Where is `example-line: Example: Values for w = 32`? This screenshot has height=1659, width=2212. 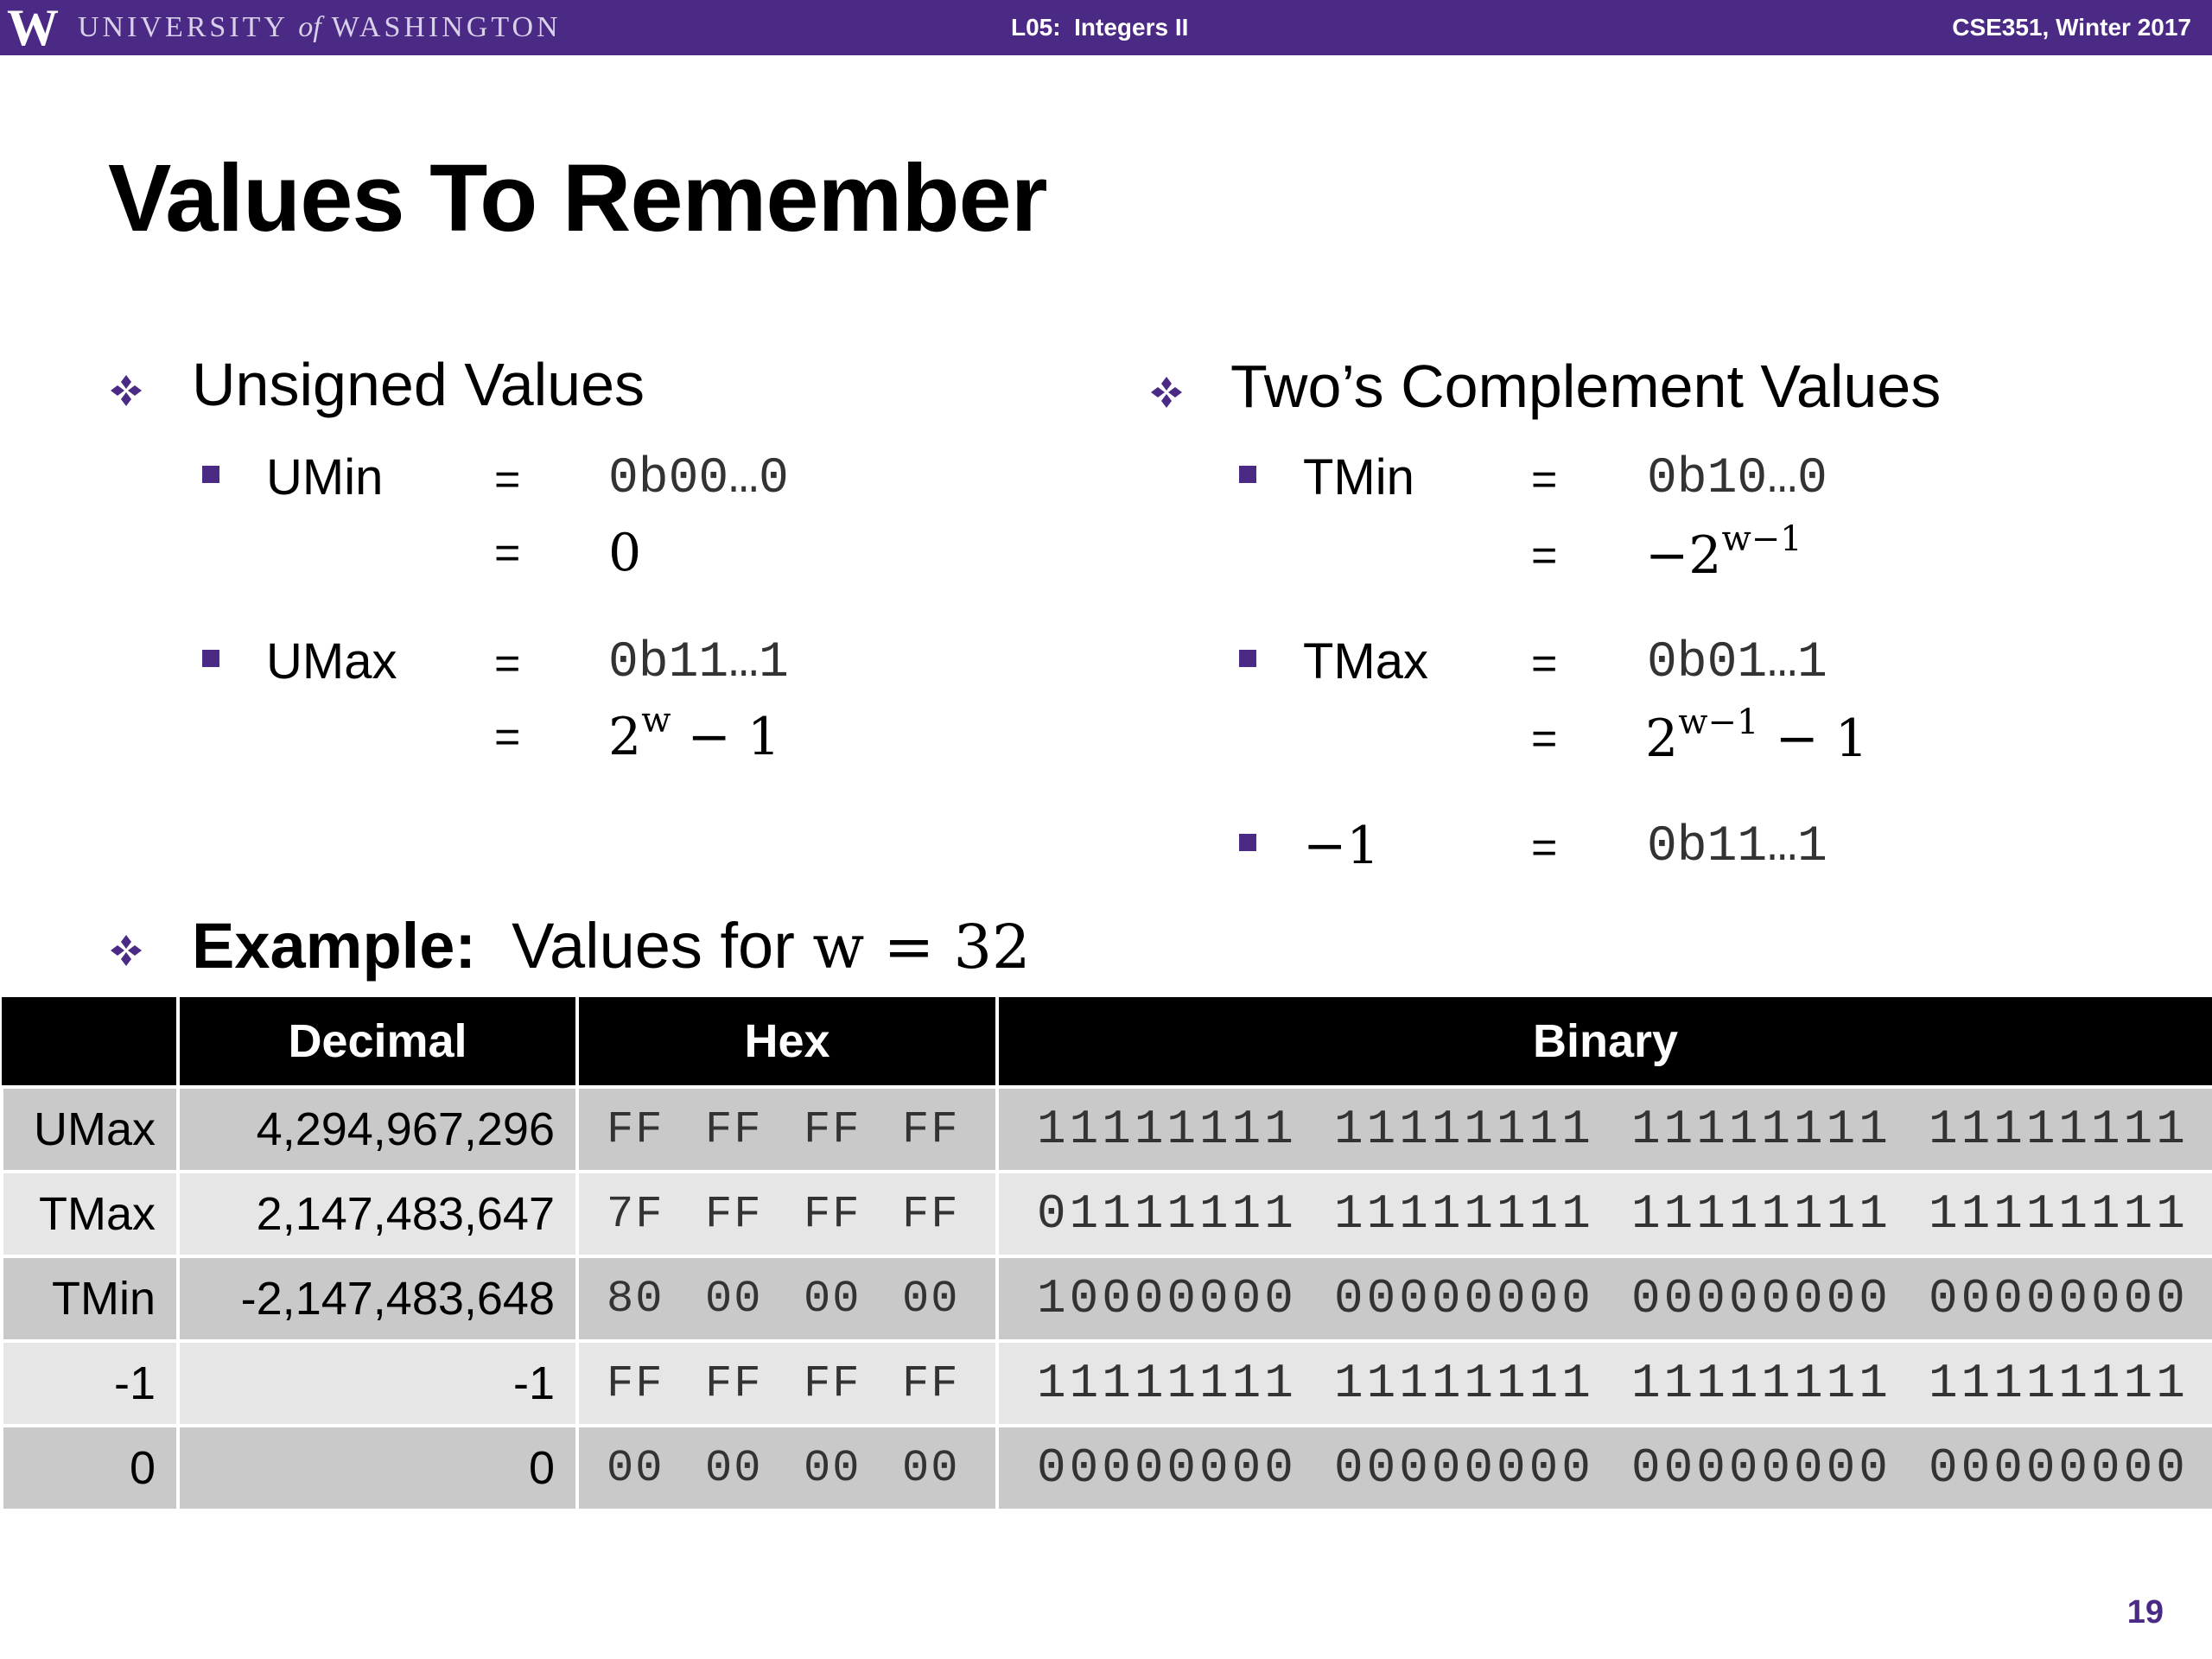 example-line: Example: Values for w = 32 is located at coordinates (611, 946).